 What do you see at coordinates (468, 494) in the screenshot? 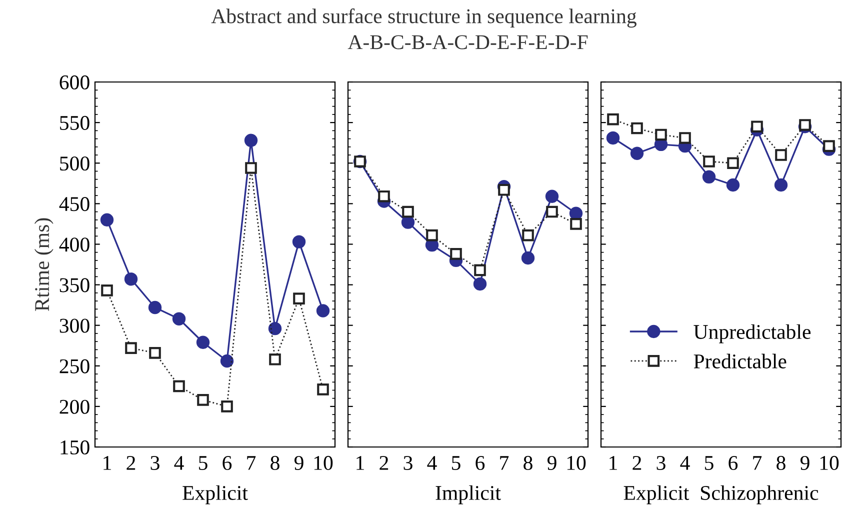
I see `x-axis-title: Implicit` at bounding box center [468, 494].